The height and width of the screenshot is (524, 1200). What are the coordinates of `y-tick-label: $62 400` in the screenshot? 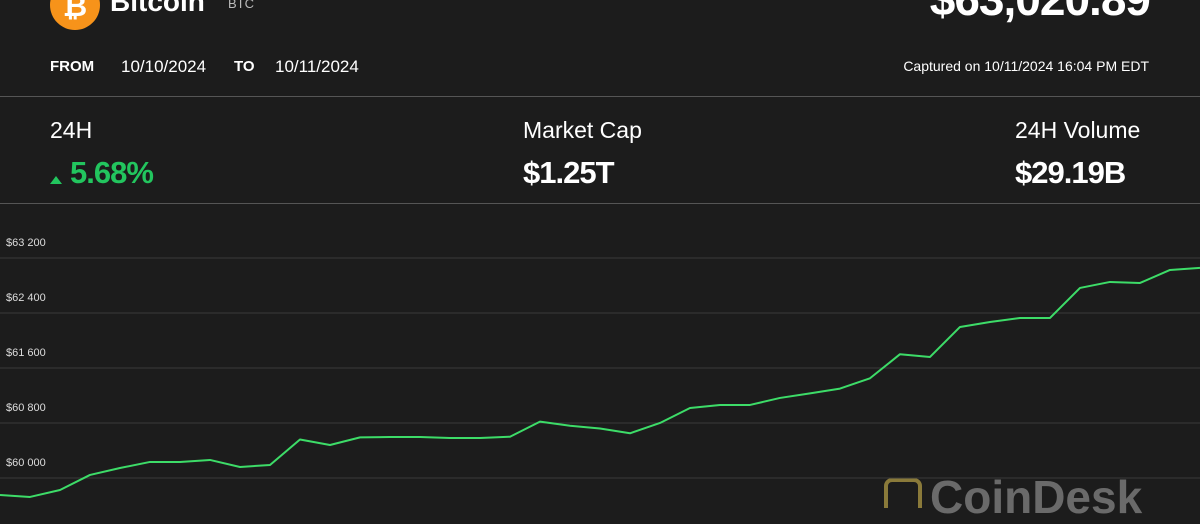 It's located at (26, 298).